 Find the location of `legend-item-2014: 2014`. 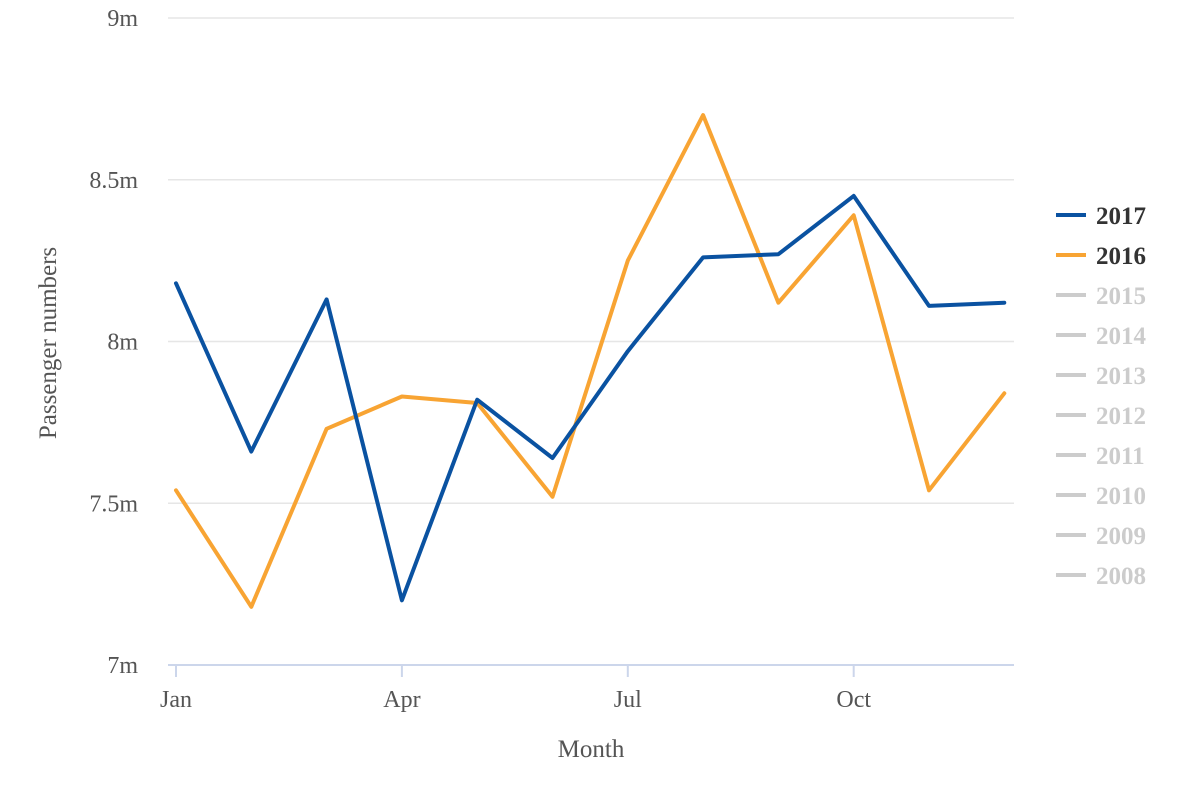

legend-item-2014: 2014 is located at coordinates (1101, 336).